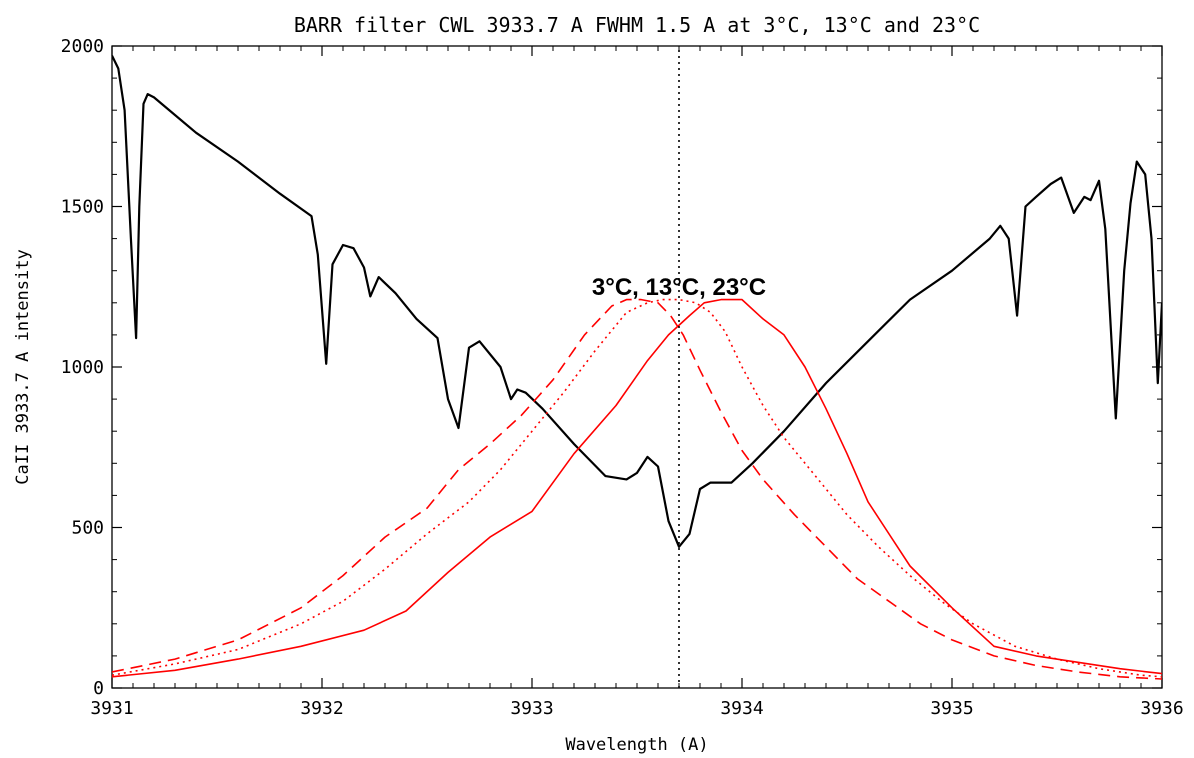 The image size is (1194, 758). Describe the element at coordinates (82, 46) in the screenshot. I see `y-tick-label: 2000` at that location.